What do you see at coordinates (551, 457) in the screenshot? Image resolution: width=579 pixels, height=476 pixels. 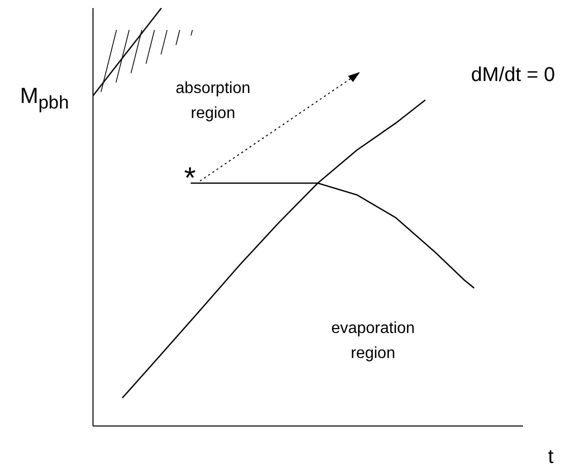 I see `x-axis-title: t` at bounding box center [551, 457].